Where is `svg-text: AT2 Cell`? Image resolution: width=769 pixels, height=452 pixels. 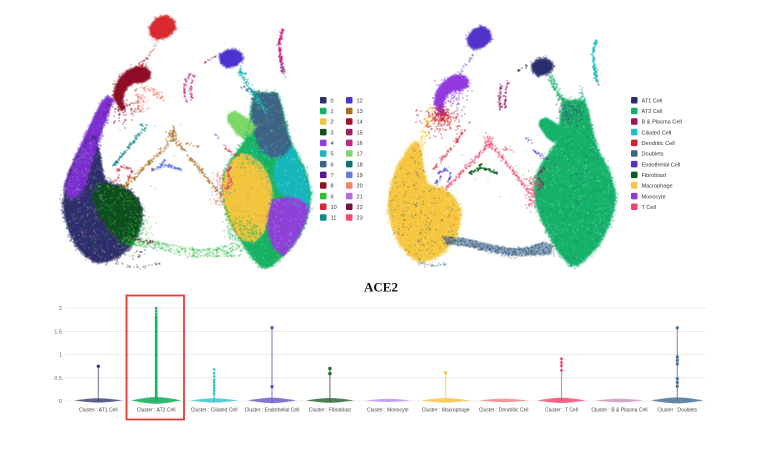 svg-text: AT2 Cell is located at coordinates (652, 112).